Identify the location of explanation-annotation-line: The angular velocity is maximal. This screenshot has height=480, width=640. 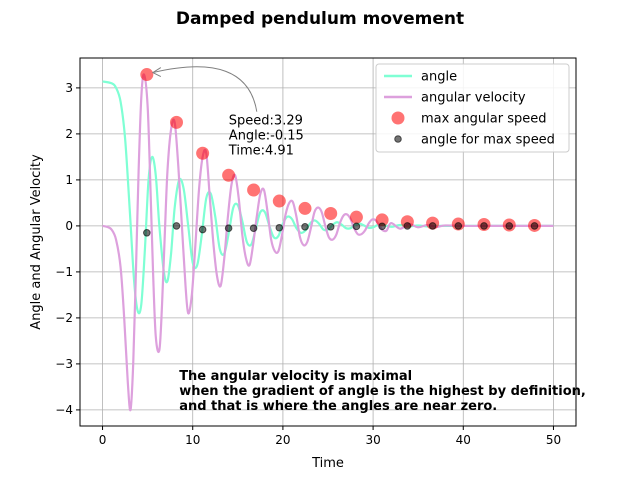
(295, 376).